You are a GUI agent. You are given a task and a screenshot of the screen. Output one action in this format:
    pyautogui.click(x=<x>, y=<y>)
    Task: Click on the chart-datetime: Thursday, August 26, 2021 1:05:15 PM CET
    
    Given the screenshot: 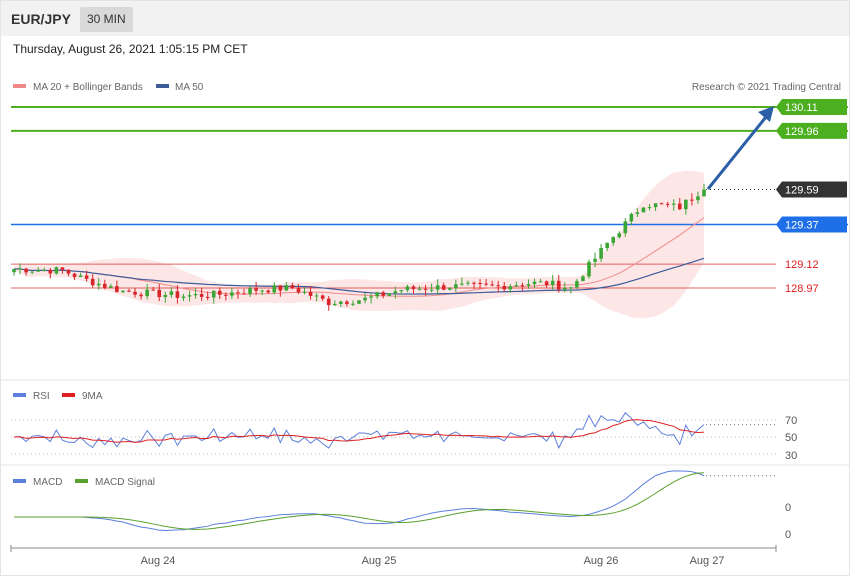 What is the action you would take?
    pyautogui.click(x=130, y=49)
    